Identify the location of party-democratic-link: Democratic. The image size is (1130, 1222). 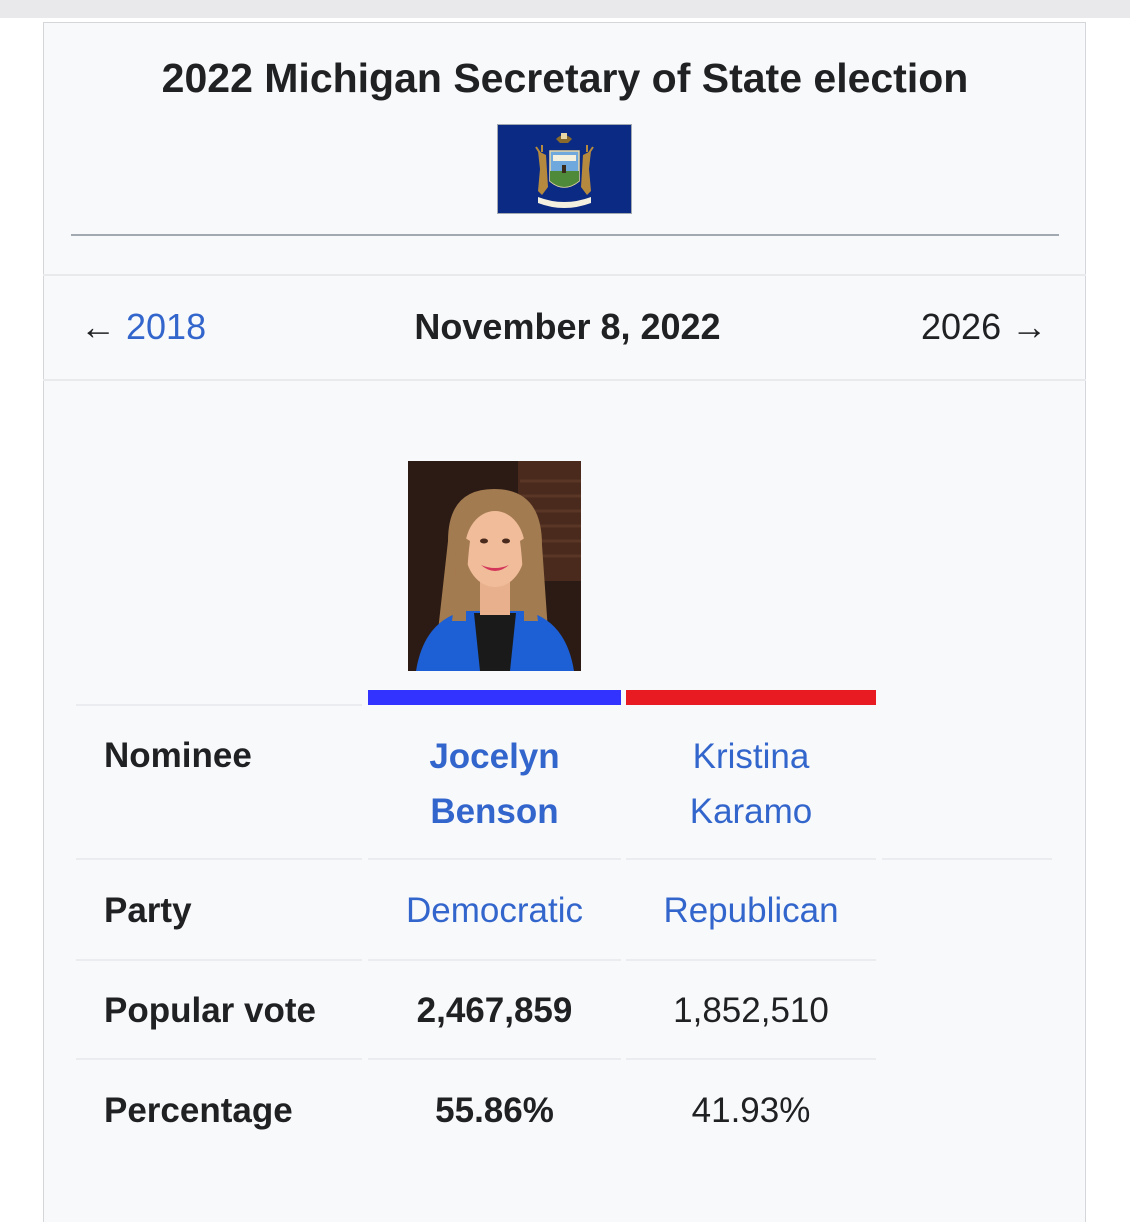
(494, 910).